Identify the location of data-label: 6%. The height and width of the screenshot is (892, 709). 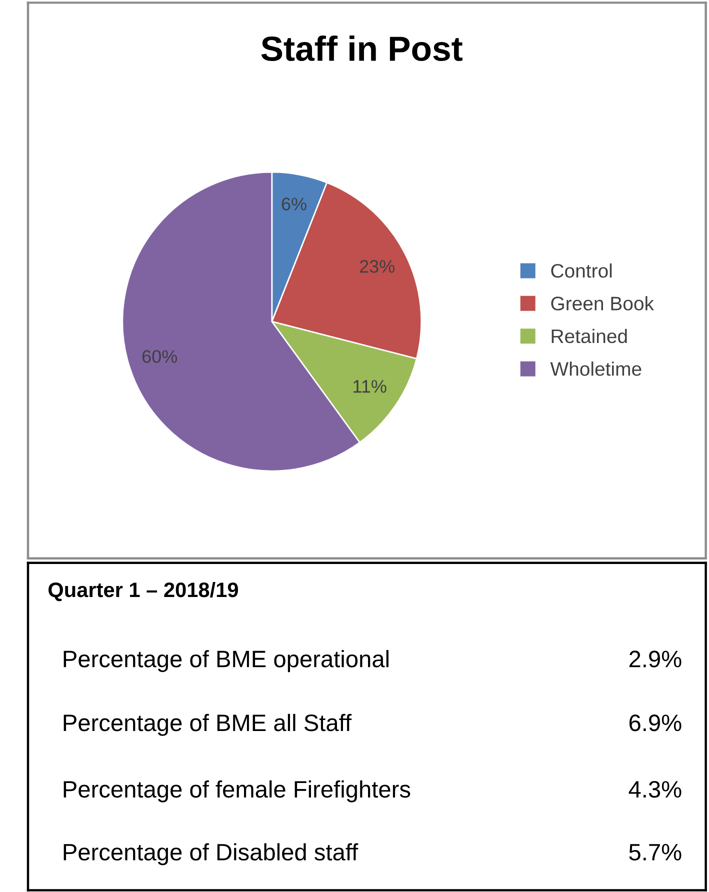
(294, 204).